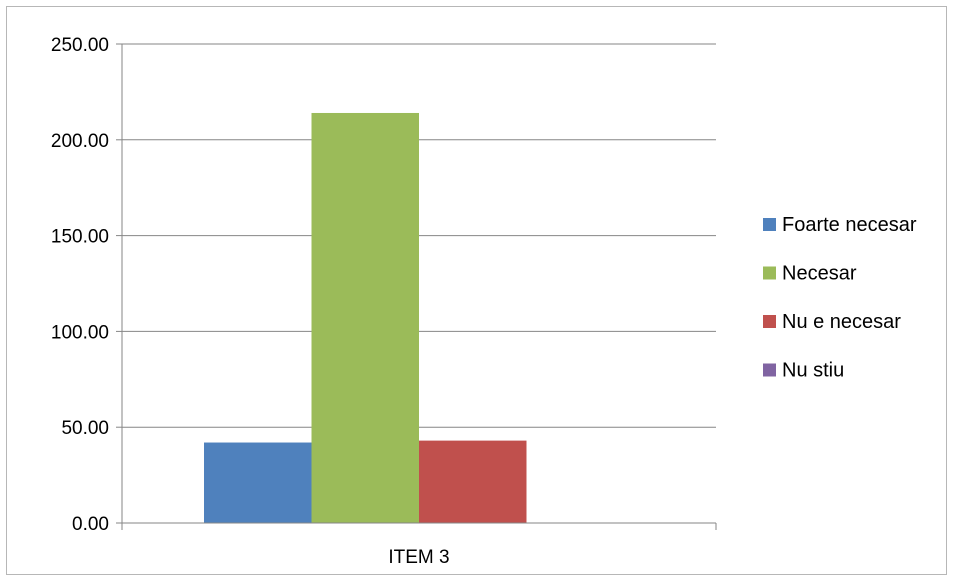  Describe the element at coordinates (813, 371) in the screenshot. I see `legend-label-nu-stiu: Nu stiu` at that location.